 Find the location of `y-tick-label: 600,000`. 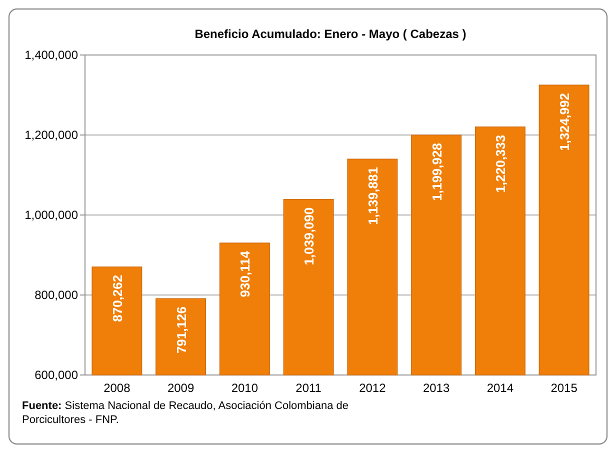

y-tick-label: 600,000 is located at coordinates (56, 375).